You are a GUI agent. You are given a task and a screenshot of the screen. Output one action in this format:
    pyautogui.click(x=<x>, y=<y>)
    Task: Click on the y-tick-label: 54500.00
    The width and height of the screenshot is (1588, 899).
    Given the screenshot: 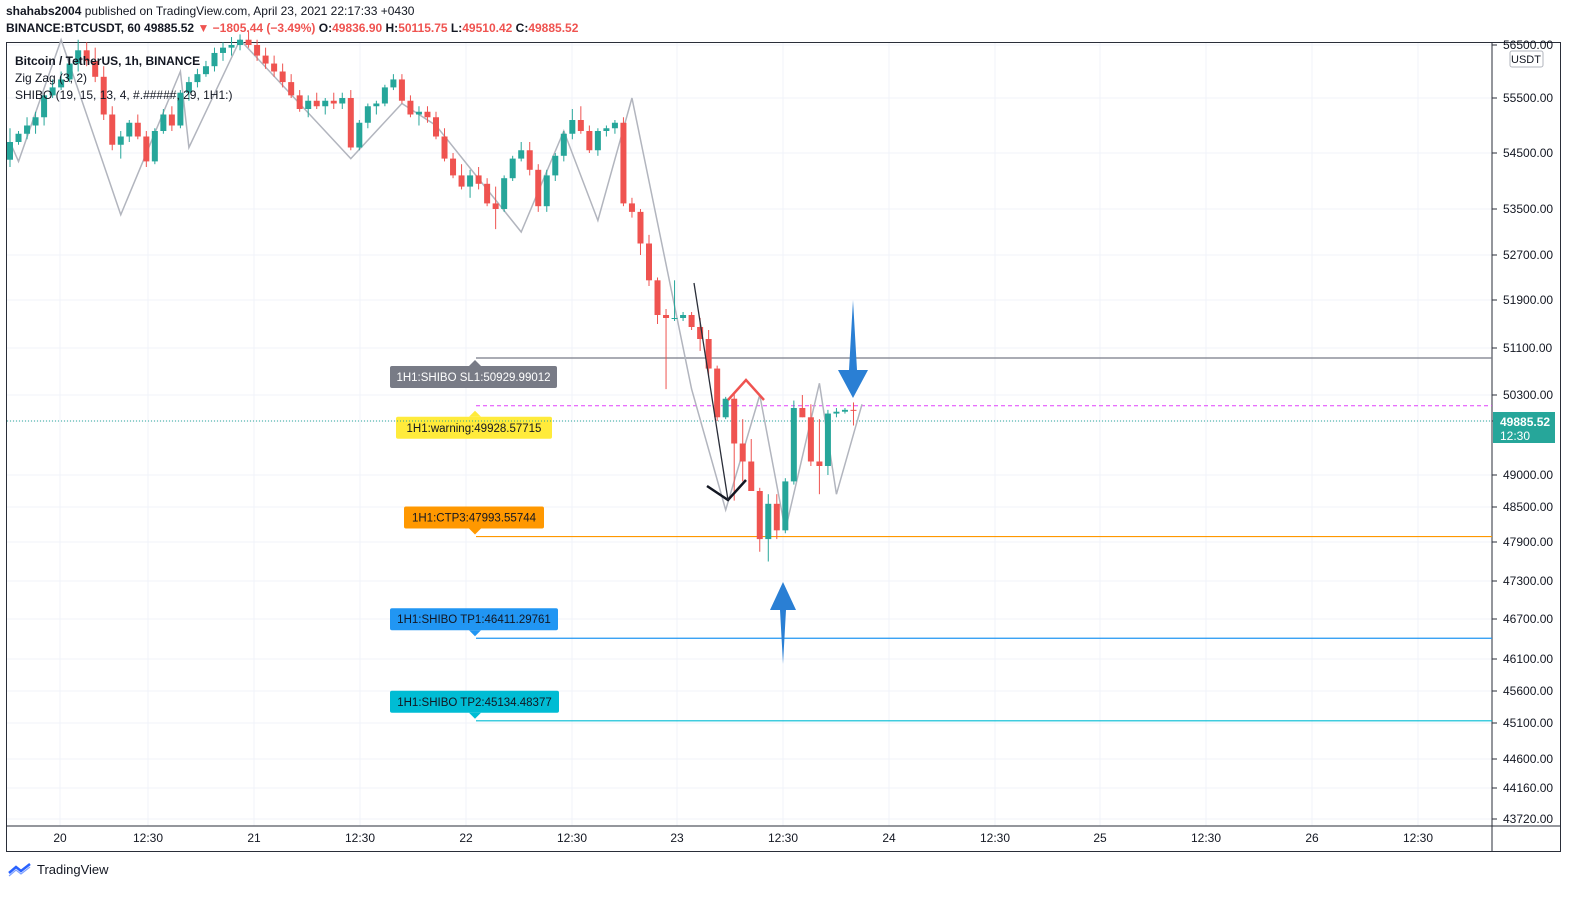 What is the action you would take?
    pyautogui.click(x=1528, y=153)
    